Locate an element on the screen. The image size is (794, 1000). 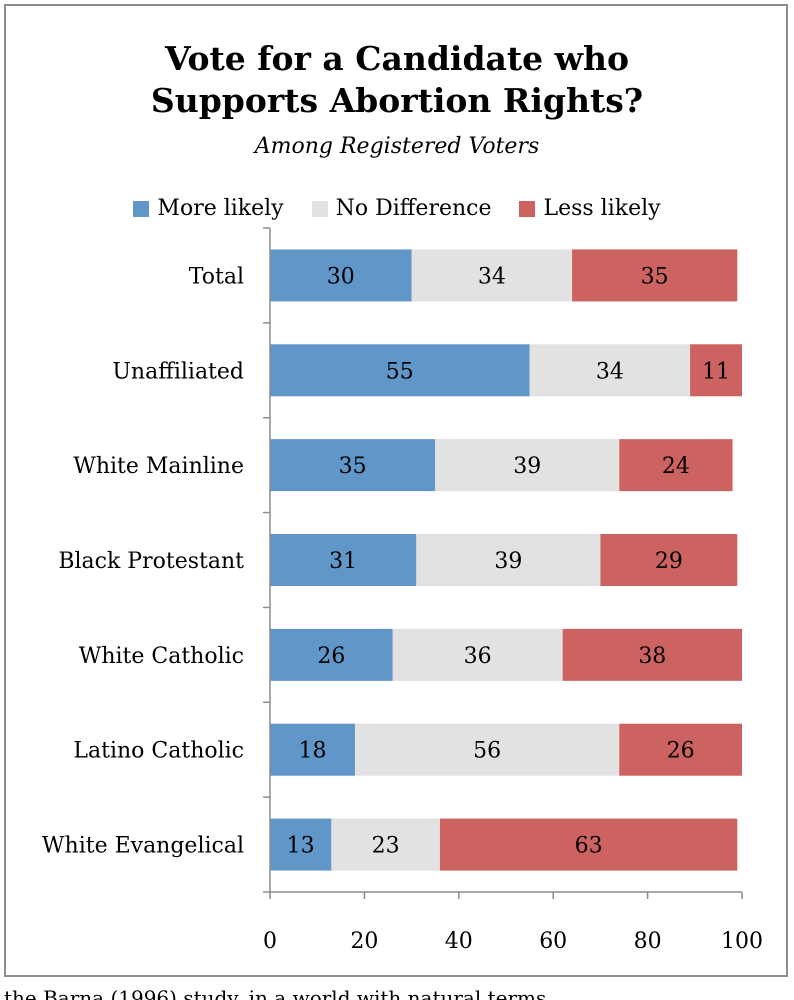
category-label-total: Total is located at coordinates (216, 276).